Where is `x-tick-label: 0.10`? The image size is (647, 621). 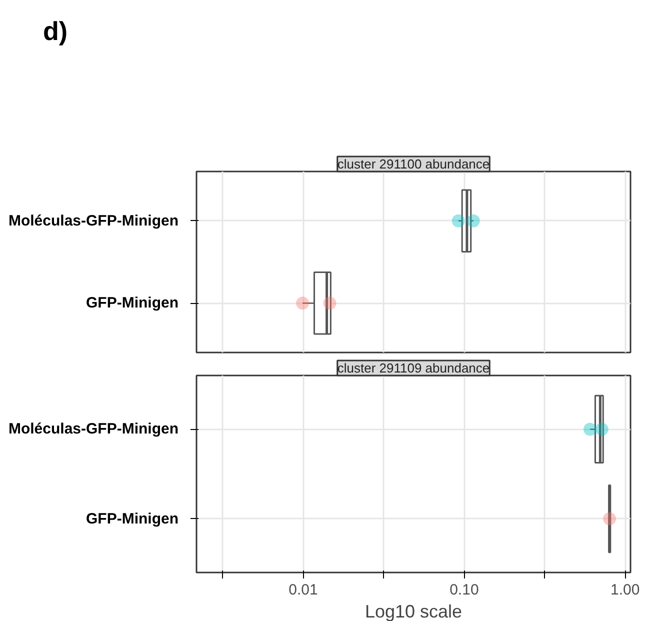
x-tick-label: 0.10 is located at coordinates (464, 590).